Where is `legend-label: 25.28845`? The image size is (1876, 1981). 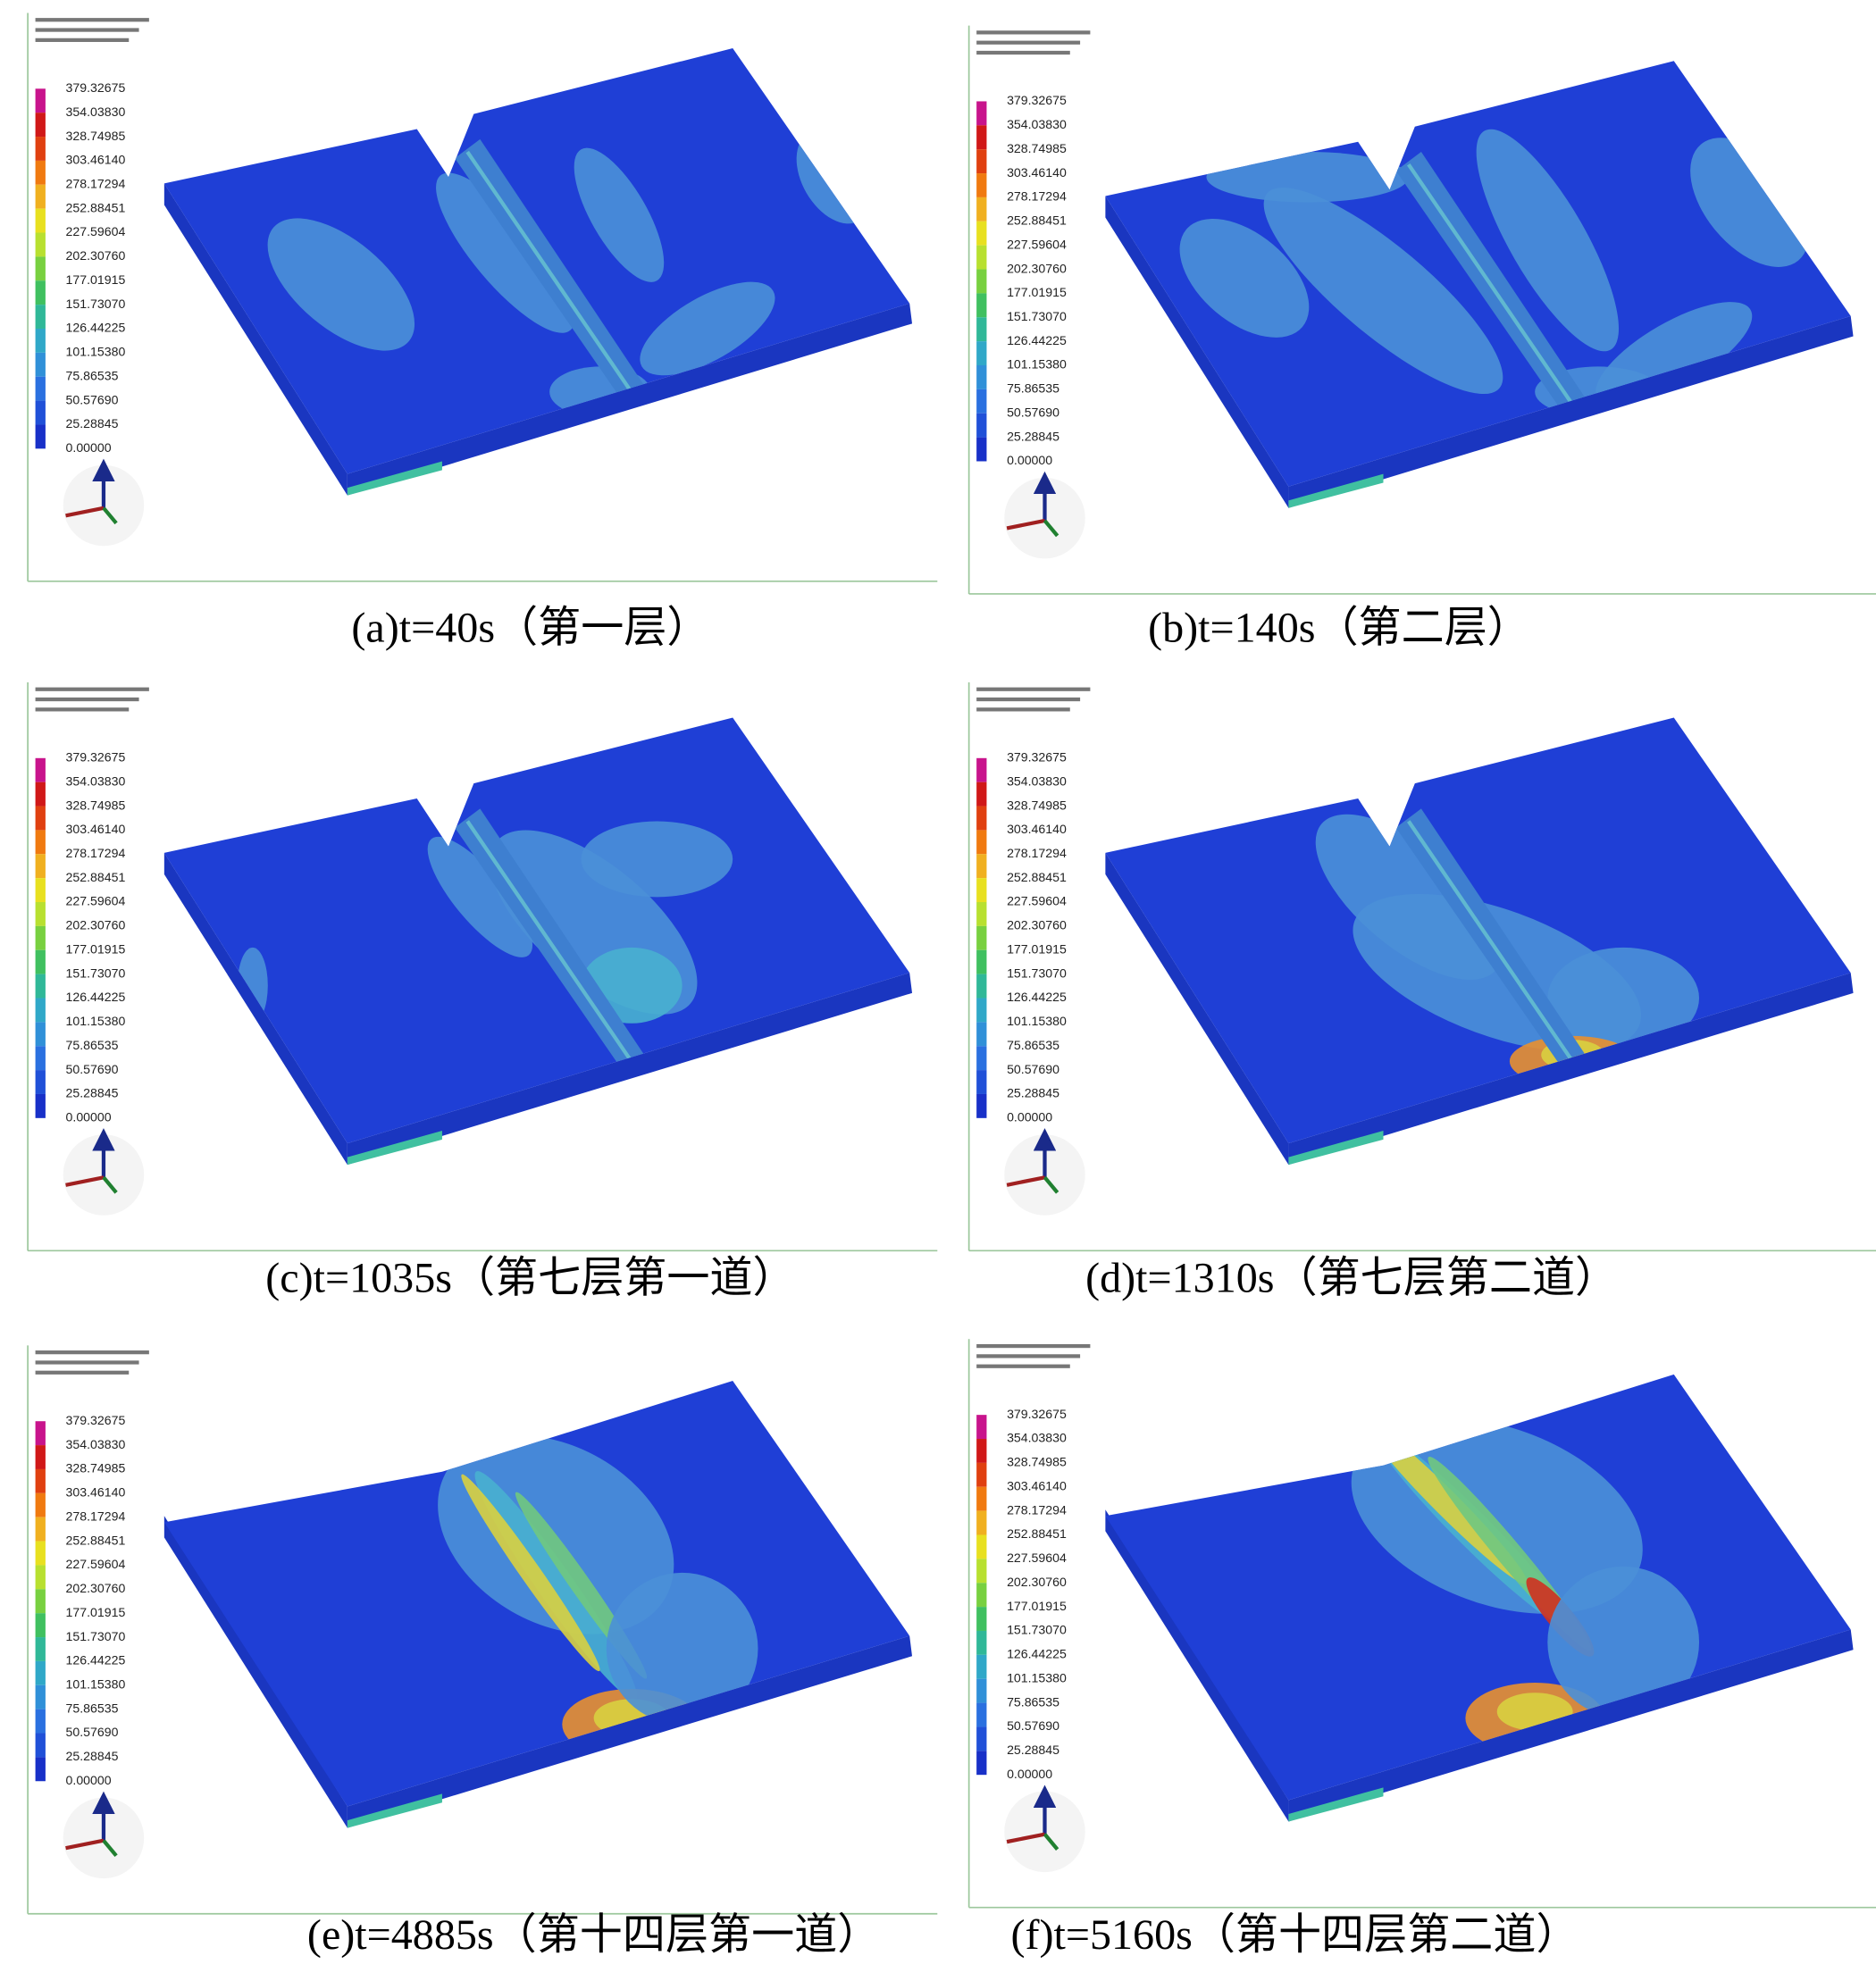 legend-label: 25.28845 is located at coordinates (92, 1093).